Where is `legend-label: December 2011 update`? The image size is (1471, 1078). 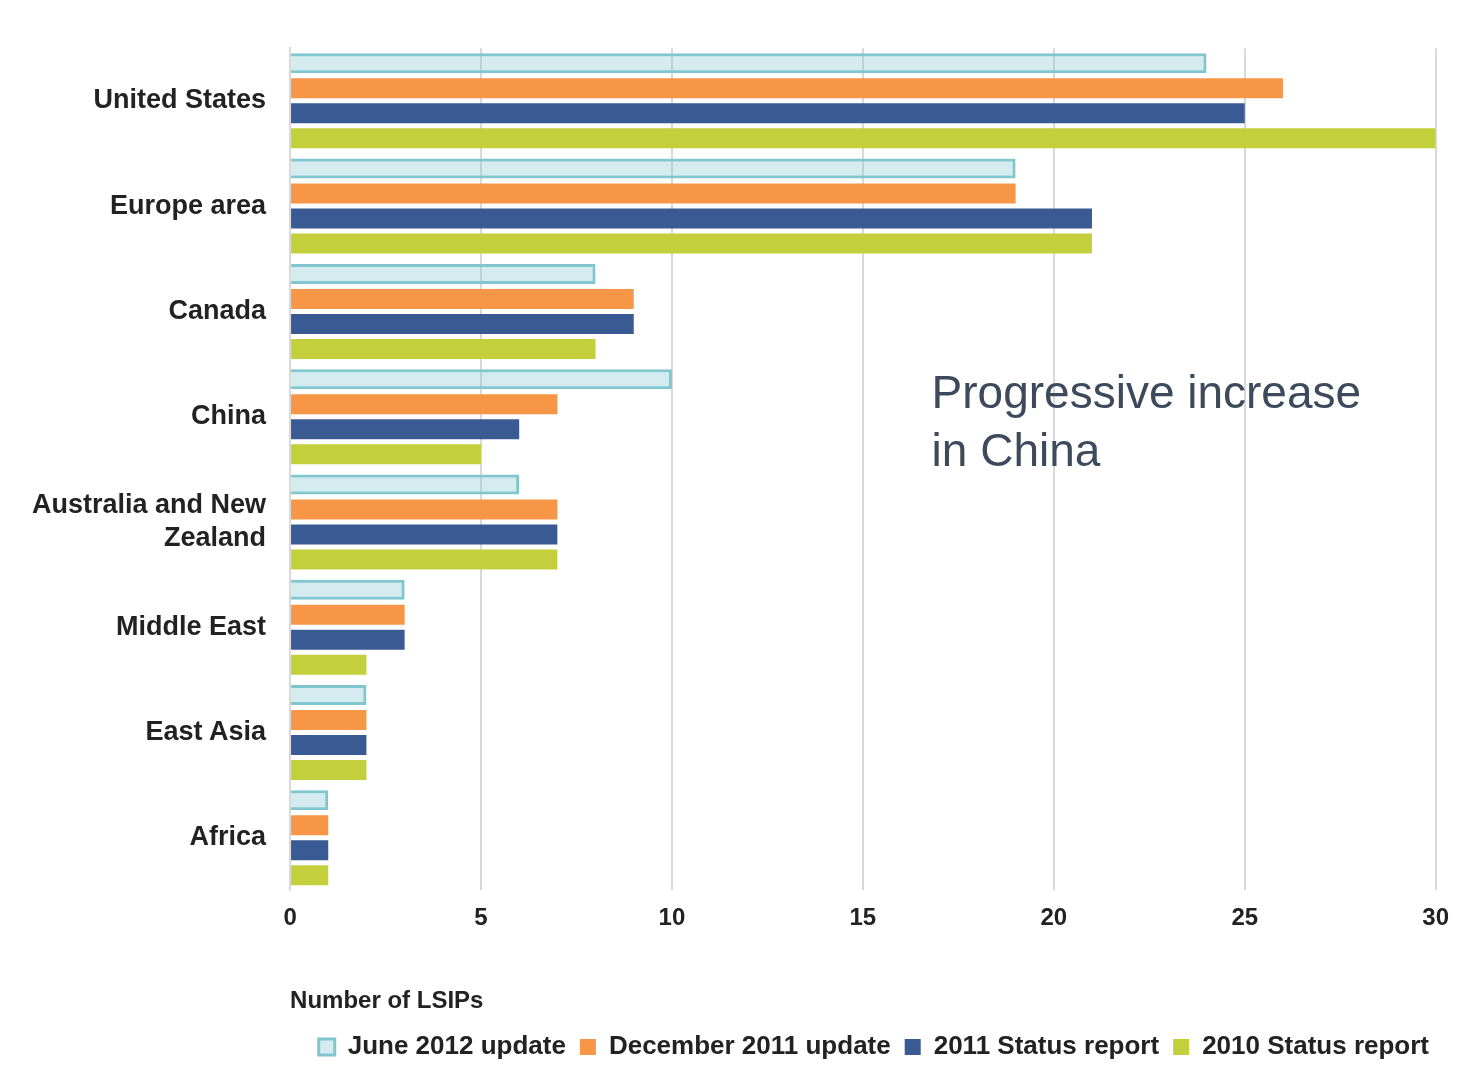 legend-label: December 2011 update is located at coordinates (749, 1045).